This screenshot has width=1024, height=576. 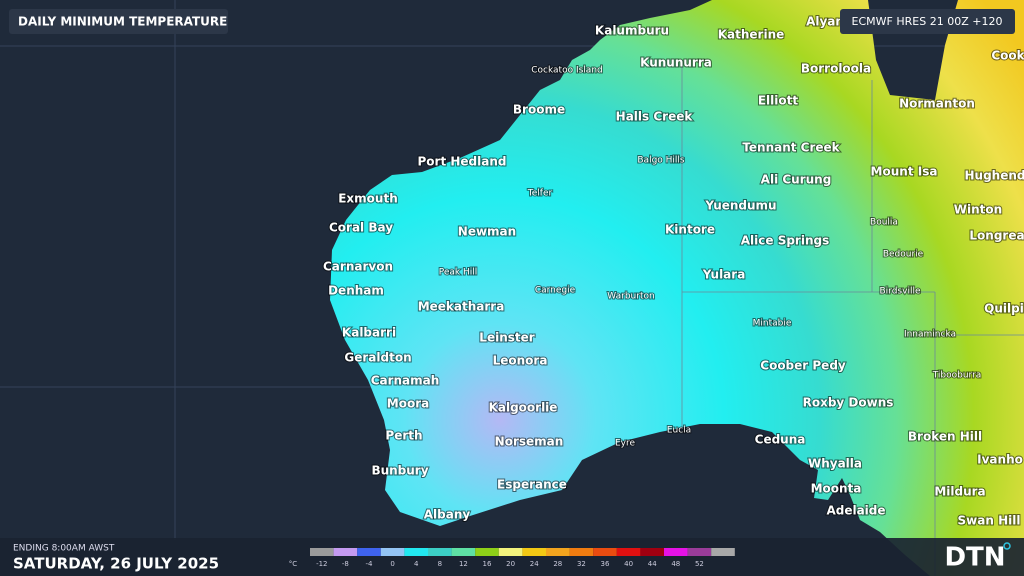 What do you see at coordinates (293, 564) in the screenshot?
I see `legend-unit: °C` at bounding box center [293, 564].